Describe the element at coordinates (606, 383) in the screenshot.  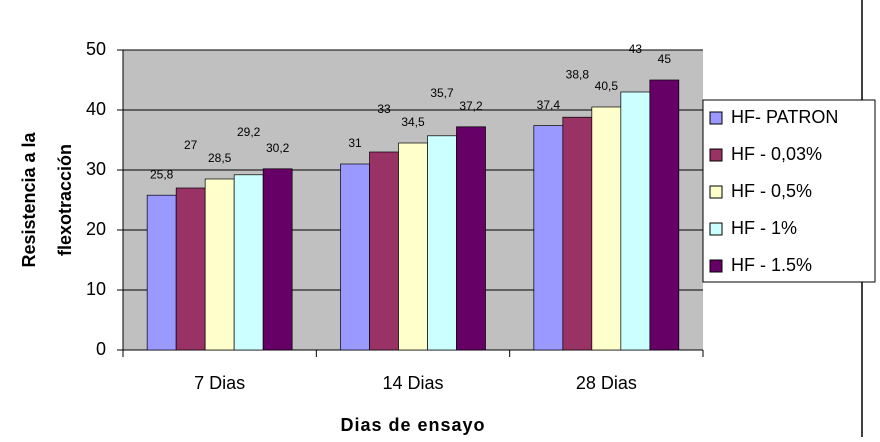
I see `x-tick-label: 28 Dias` at that location.